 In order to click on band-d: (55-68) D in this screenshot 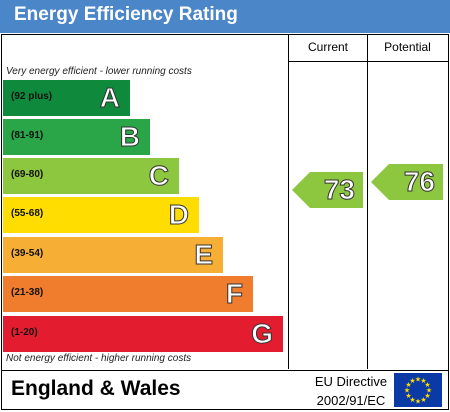, I will do `click(101, 215)`.